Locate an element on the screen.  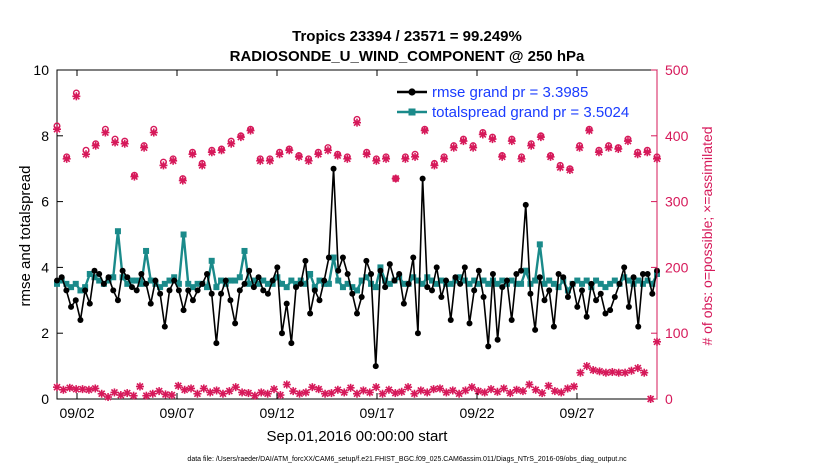
legend-spread-label: totalspread grand pr = 3.5024 is located at coordinates (530, 112).